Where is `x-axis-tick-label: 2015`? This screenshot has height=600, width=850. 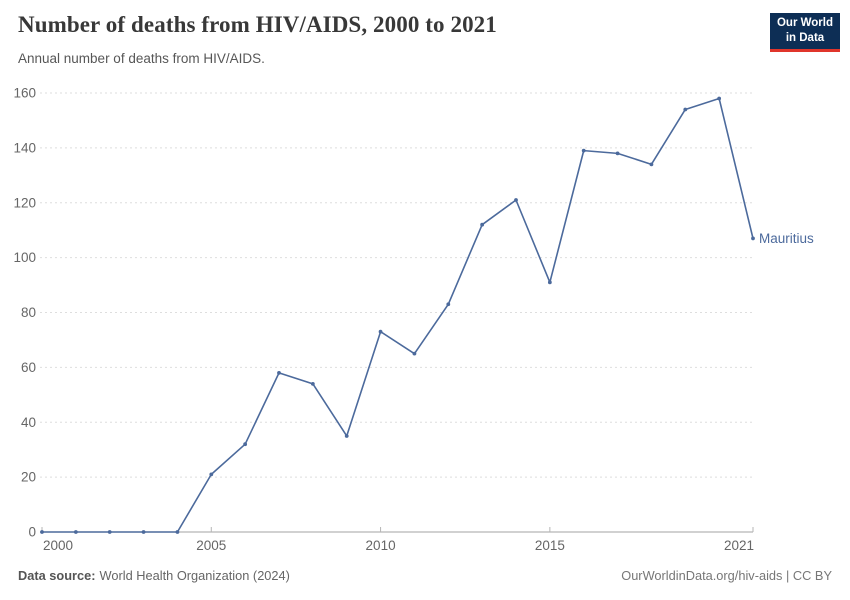
x-axis-tick-label: 2015 is located at coordinates (550, 545).